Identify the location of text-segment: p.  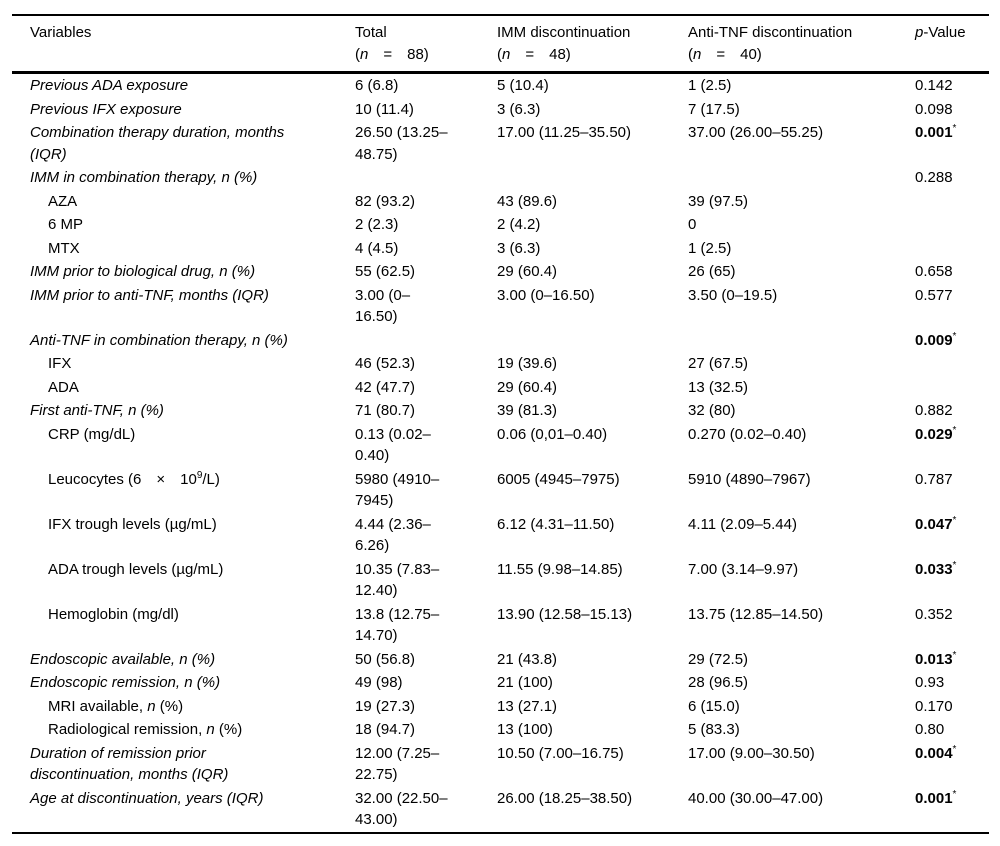
(919, 32).